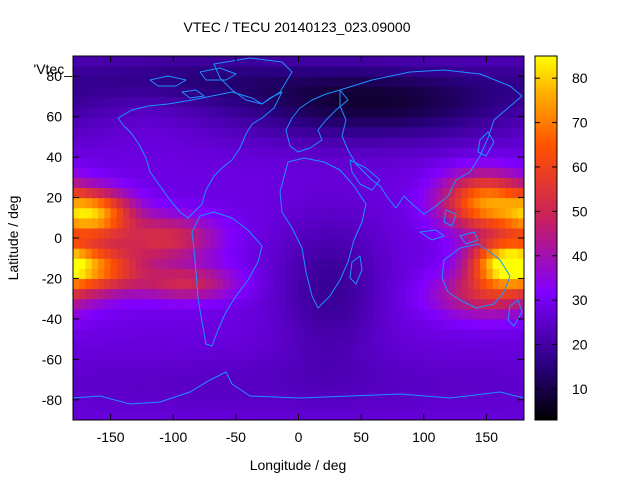  I want to click on colorbar-tick-label: 30, so click(580, 300).